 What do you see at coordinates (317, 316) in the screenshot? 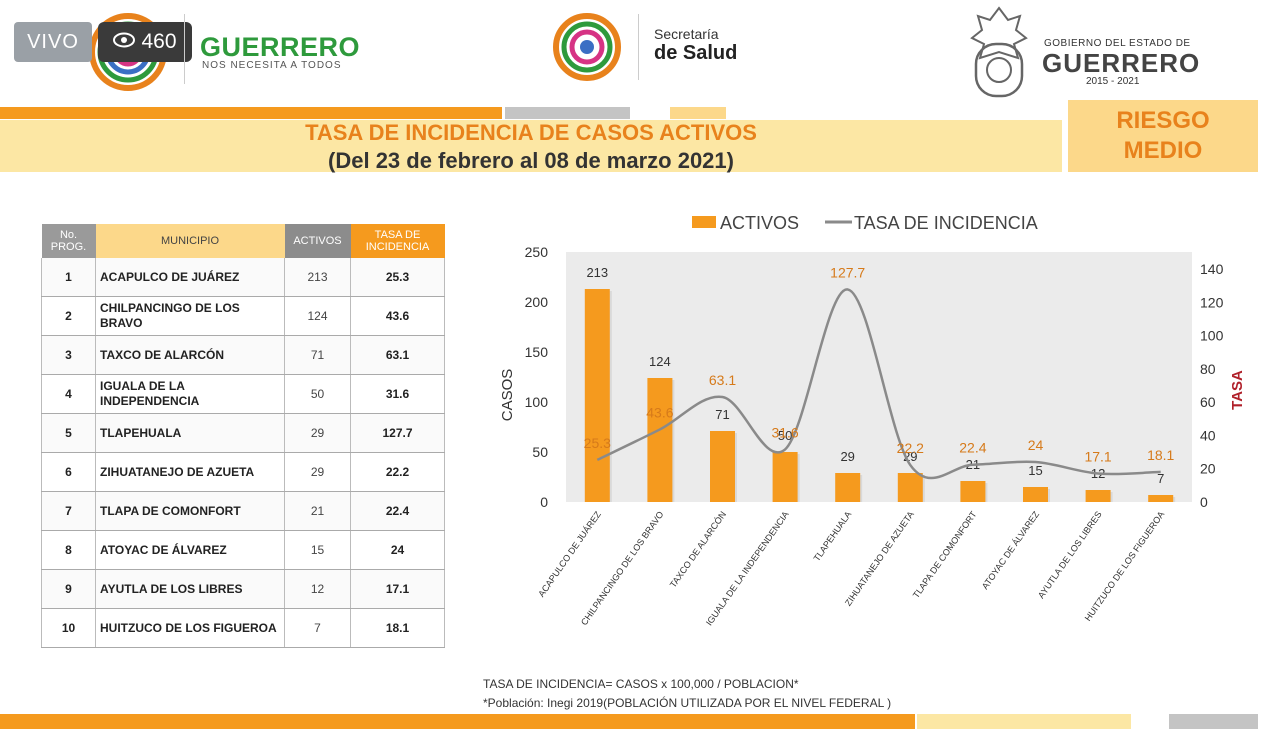
I see `row-activos: 124` at bounding box center [317, 316].